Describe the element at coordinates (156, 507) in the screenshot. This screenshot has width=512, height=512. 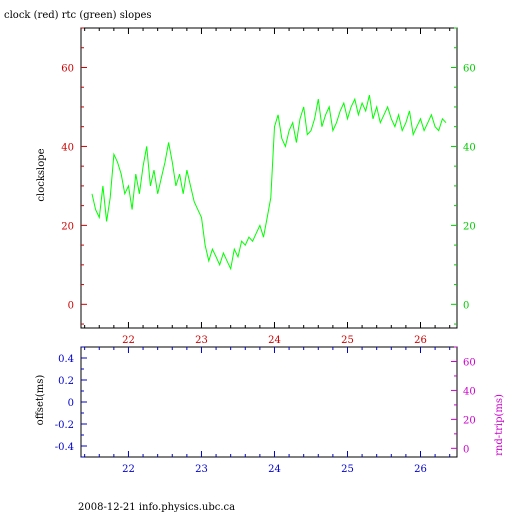
I see `footer-text: 2008-12-21 info.physics.ubc.ca` at that location.